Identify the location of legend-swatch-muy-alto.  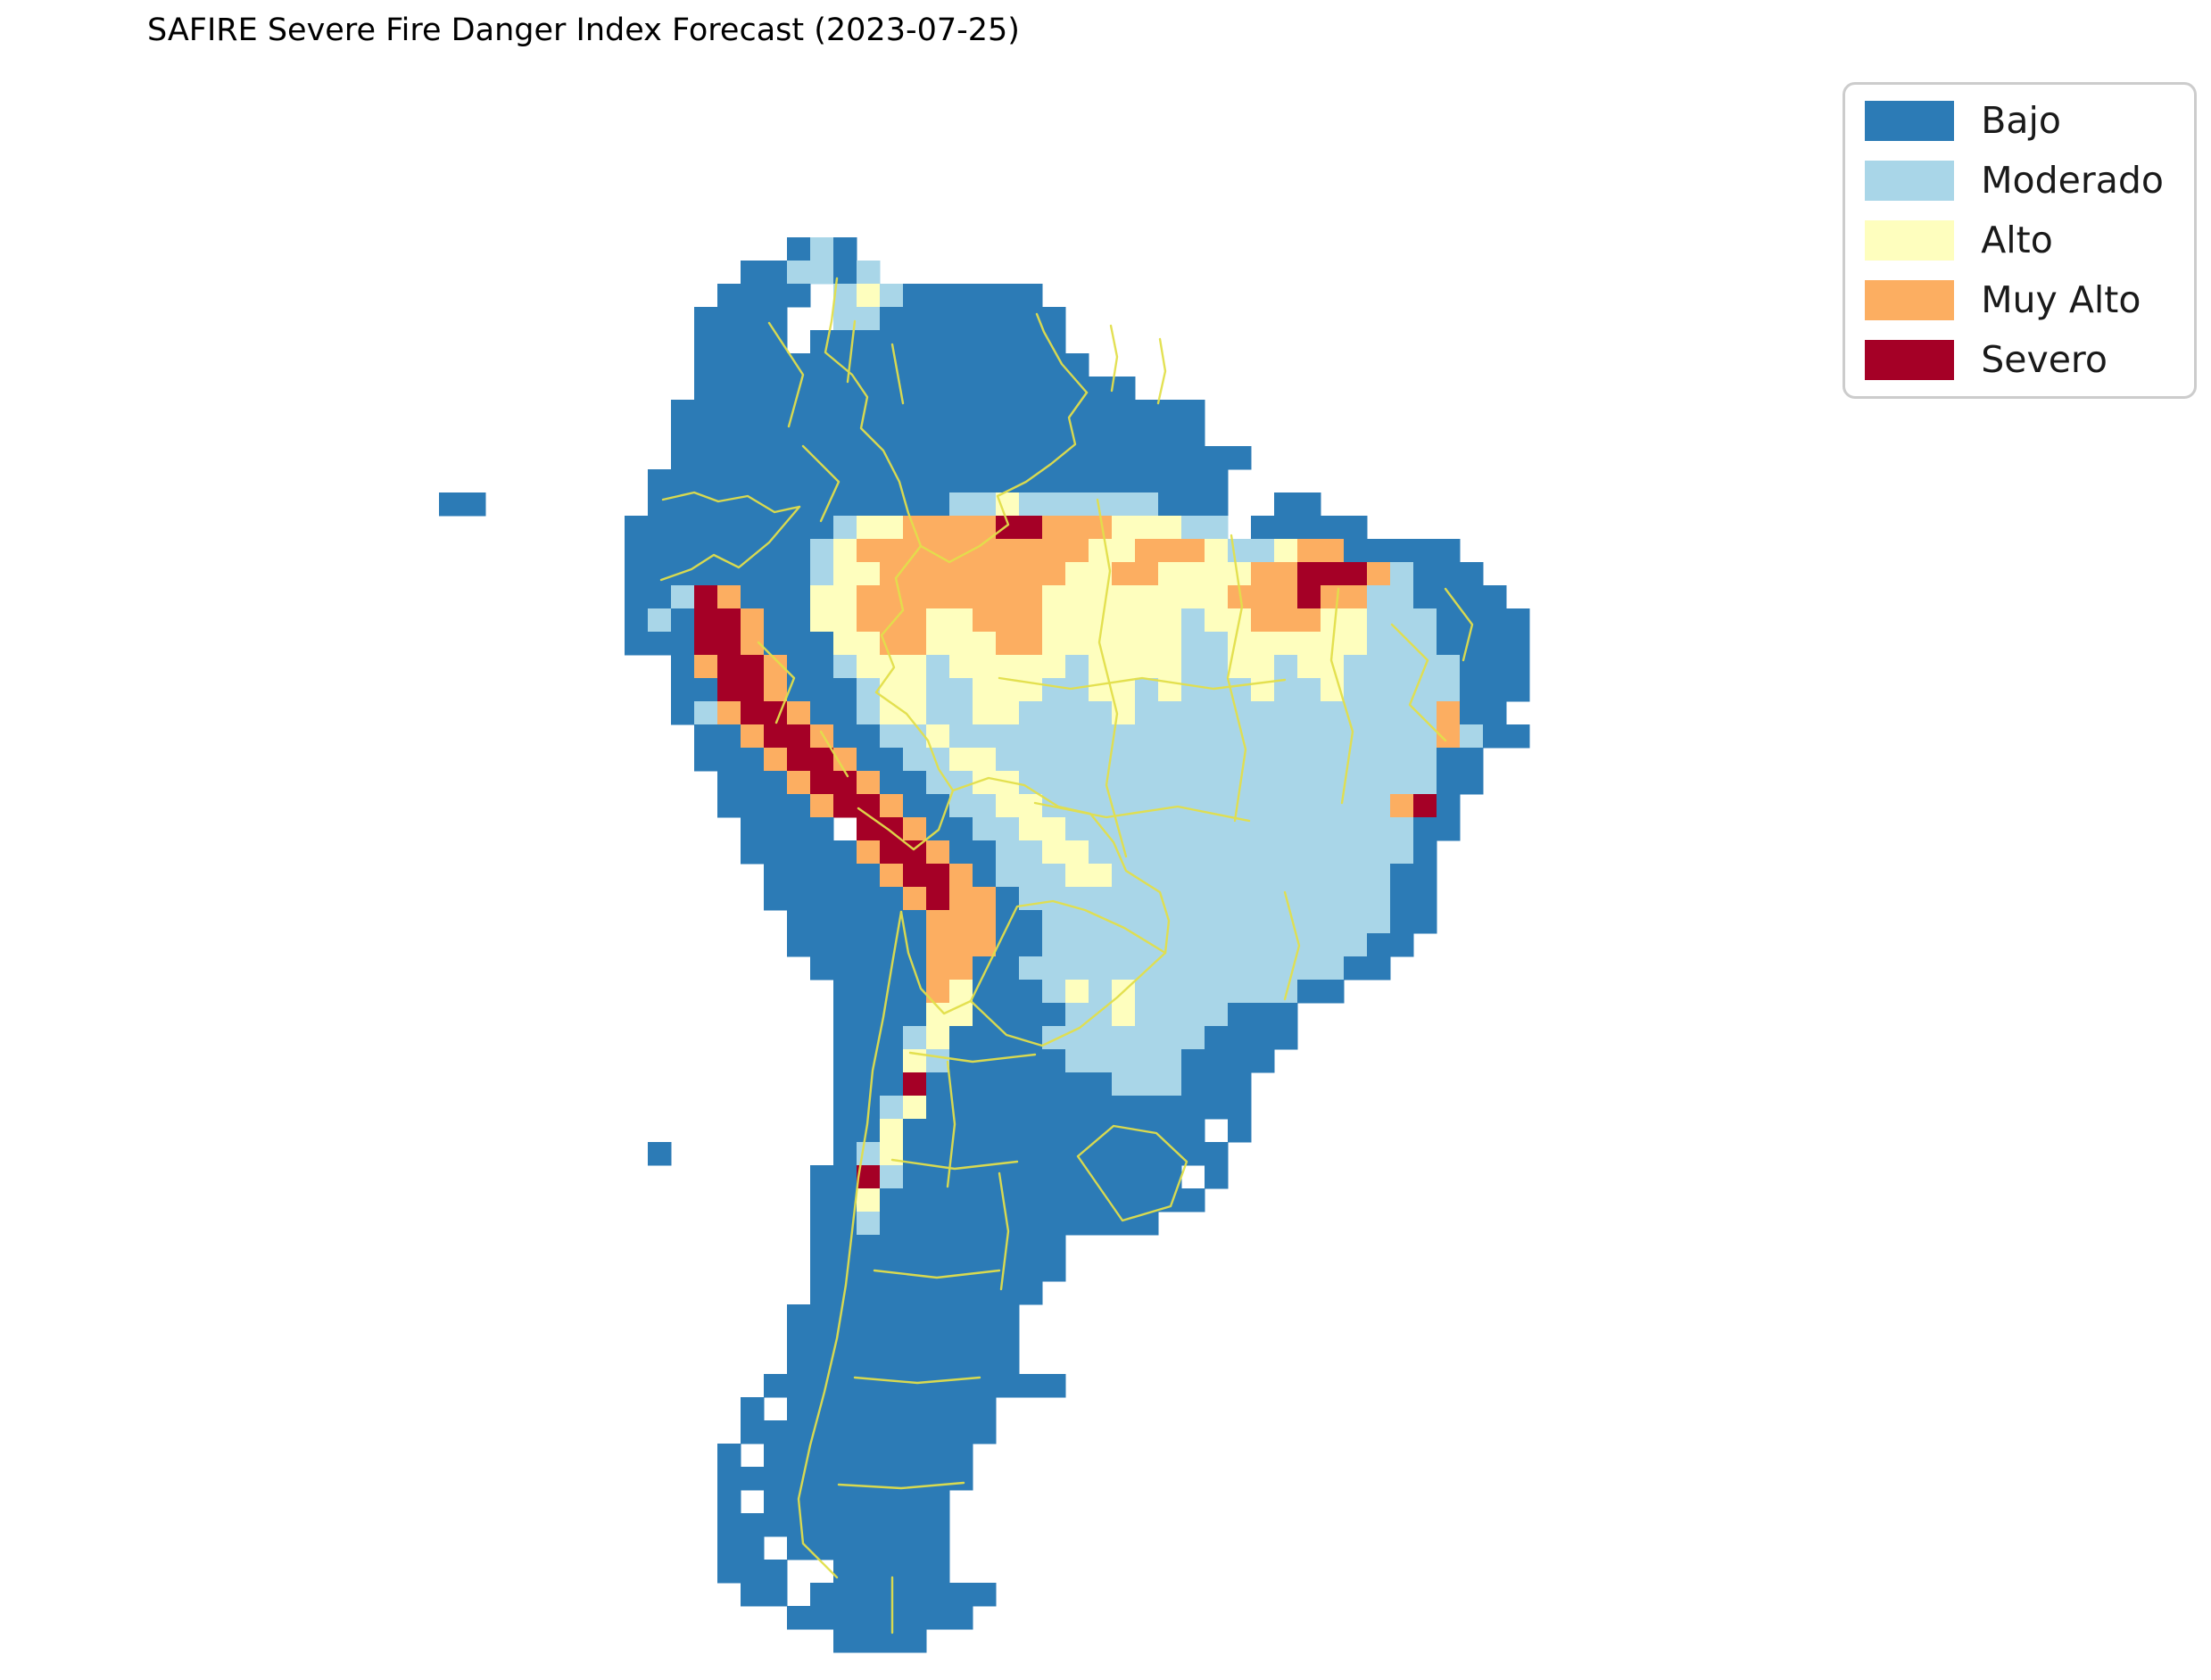
(1910, 300).